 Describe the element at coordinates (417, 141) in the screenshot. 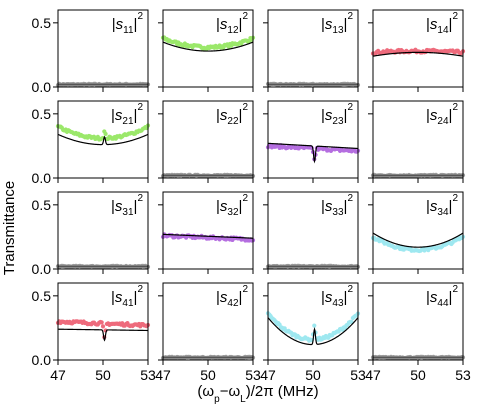

I see `panel-s24: |s24|2` at that location.